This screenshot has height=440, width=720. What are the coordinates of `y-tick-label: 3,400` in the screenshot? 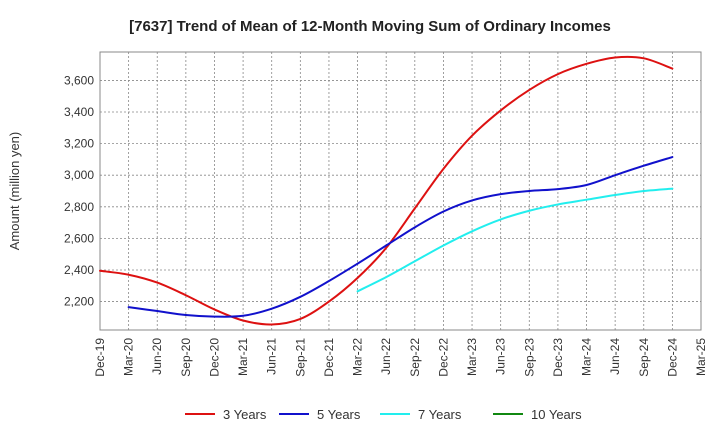 It's located at (79, 112).